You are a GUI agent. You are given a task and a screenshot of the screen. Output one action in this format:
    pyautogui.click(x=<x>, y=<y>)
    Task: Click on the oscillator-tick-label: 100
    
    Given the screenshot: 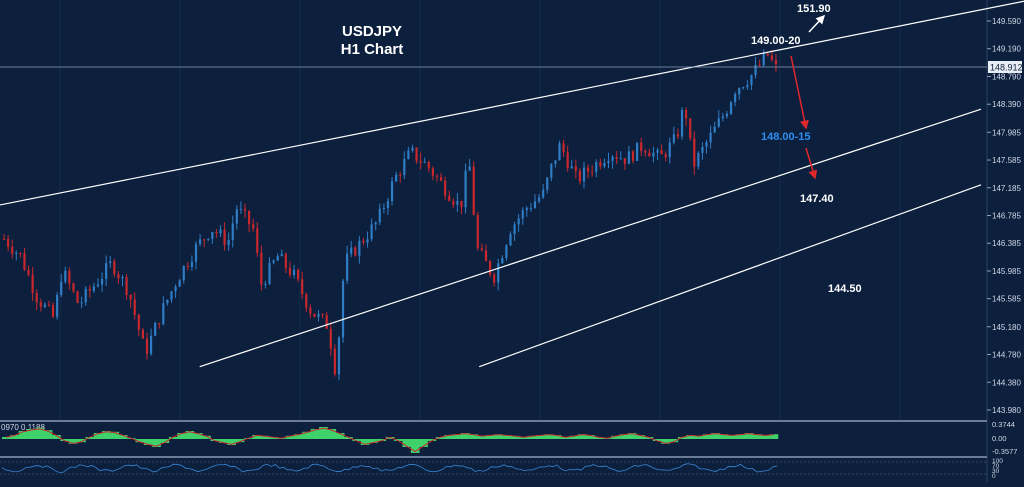 What is the action you would take?
    pyautogui.click(x=997, y=461)
    